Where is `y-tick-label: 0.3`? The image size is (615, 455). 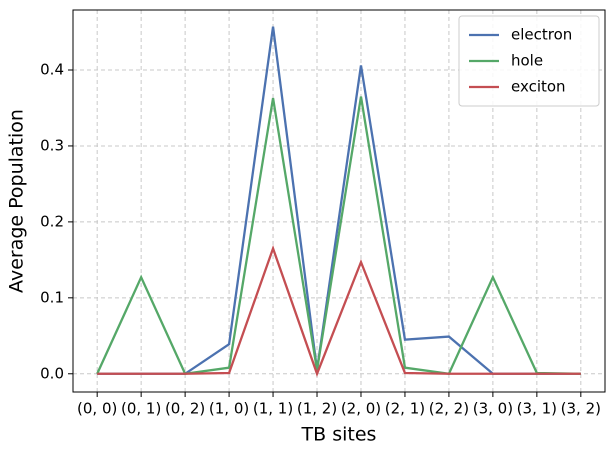
y-tick-label: 0.3 is located at coordinates (52, 145).